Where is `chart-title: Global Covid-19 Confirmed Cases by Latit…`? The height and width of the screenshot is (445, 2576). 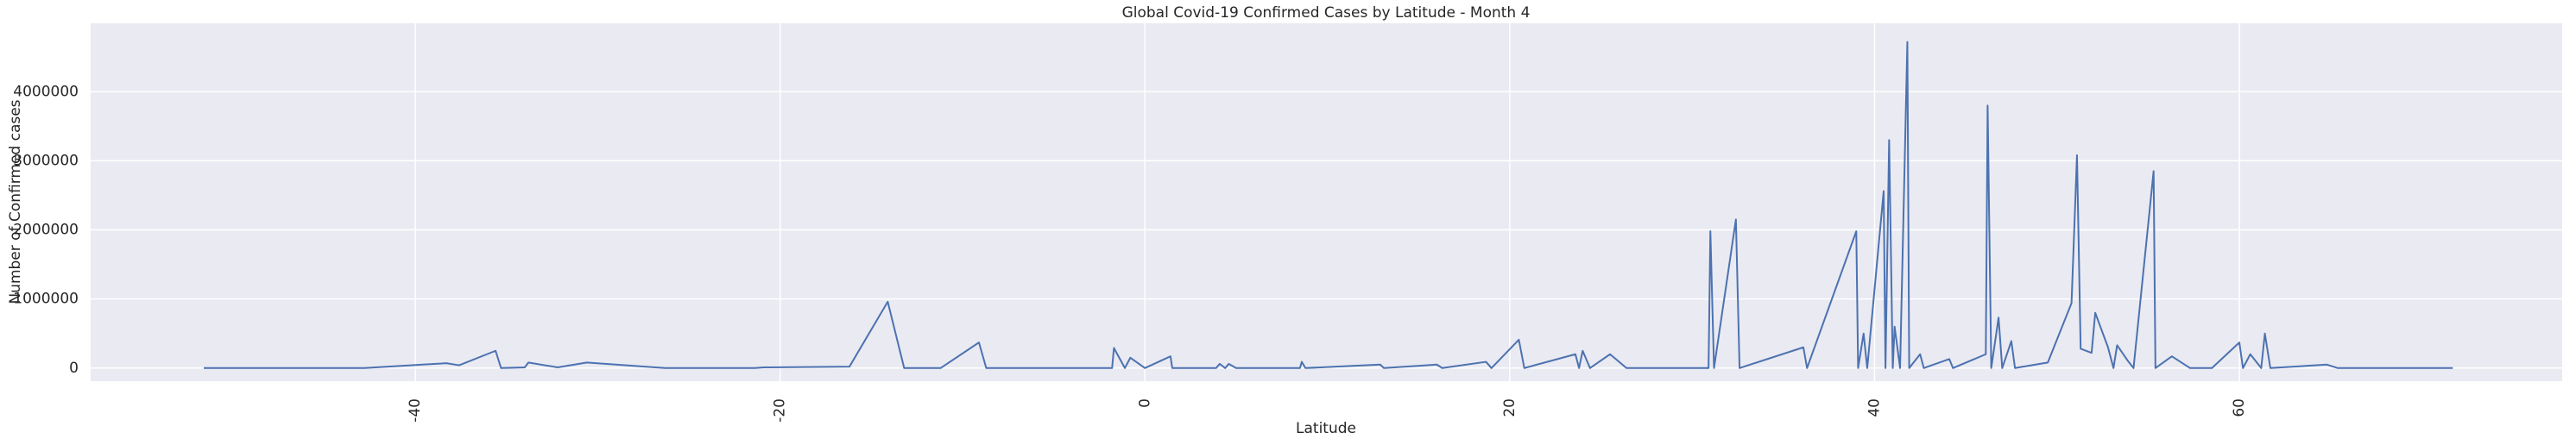
chart-title: Global Covid-19 Confirmed Cases by Latit… is located at coordinates (1326, 13).